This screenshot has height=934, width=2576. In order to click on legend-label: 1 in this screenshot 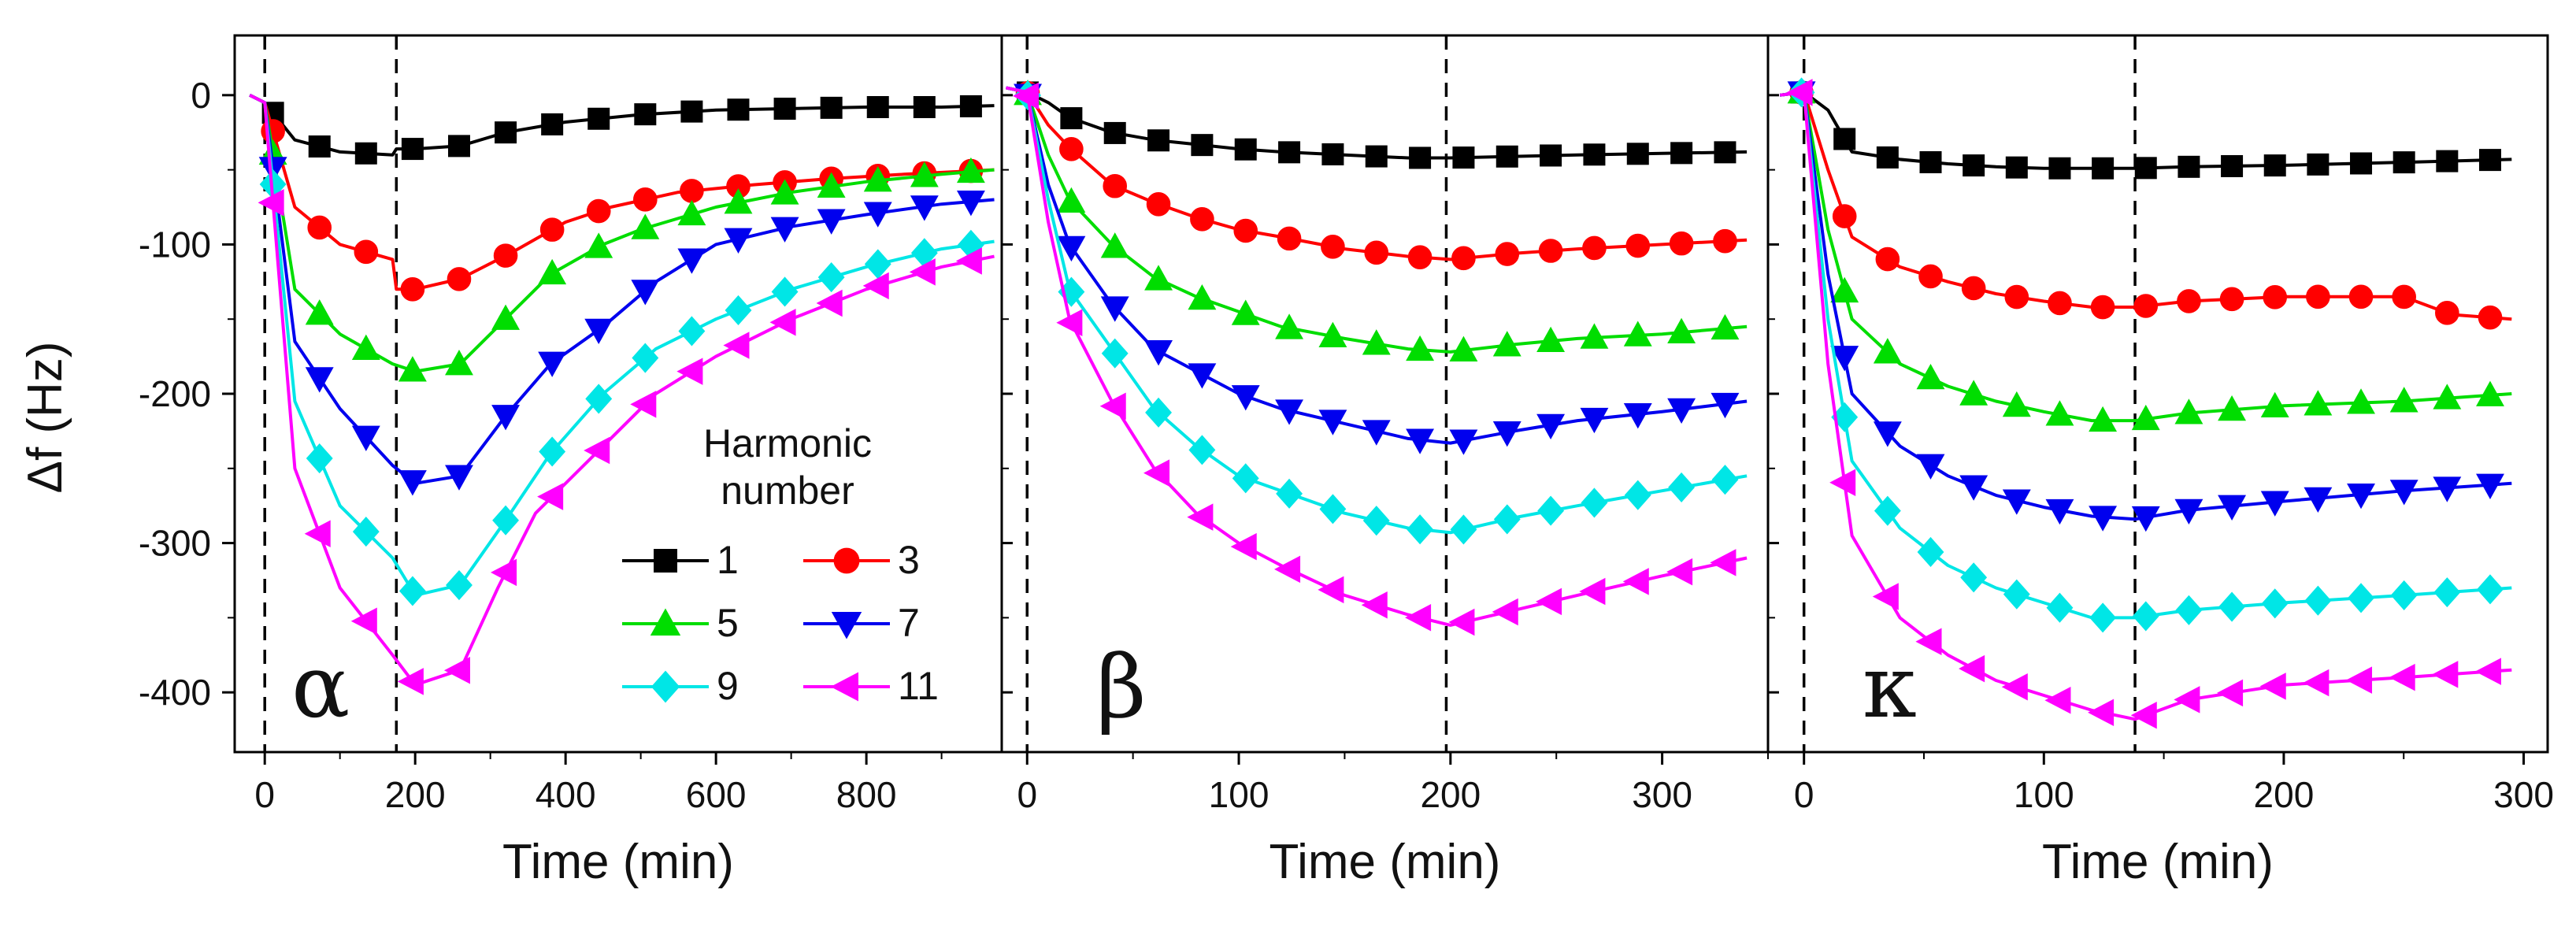, I will do `click(728, 560)`.